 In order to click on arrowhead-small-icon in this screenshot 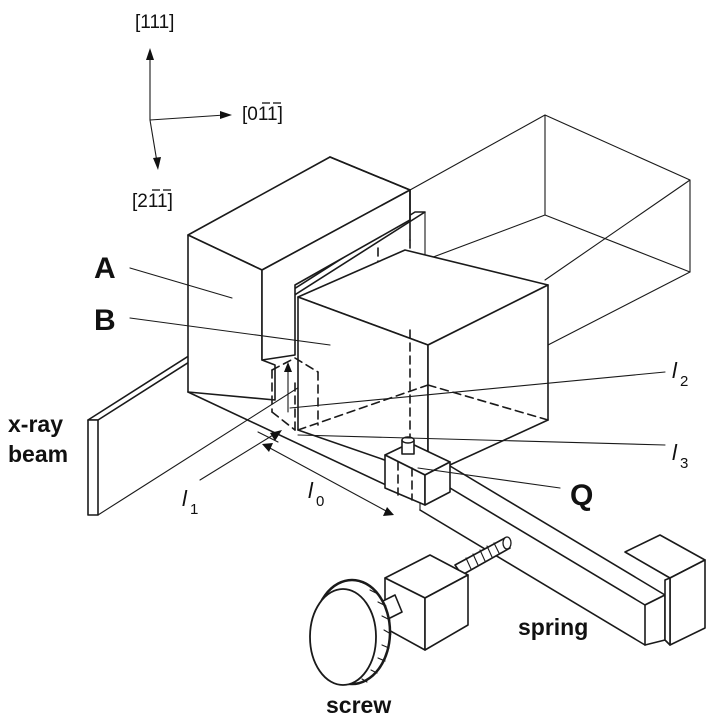, I will do `click(288, 367)`.